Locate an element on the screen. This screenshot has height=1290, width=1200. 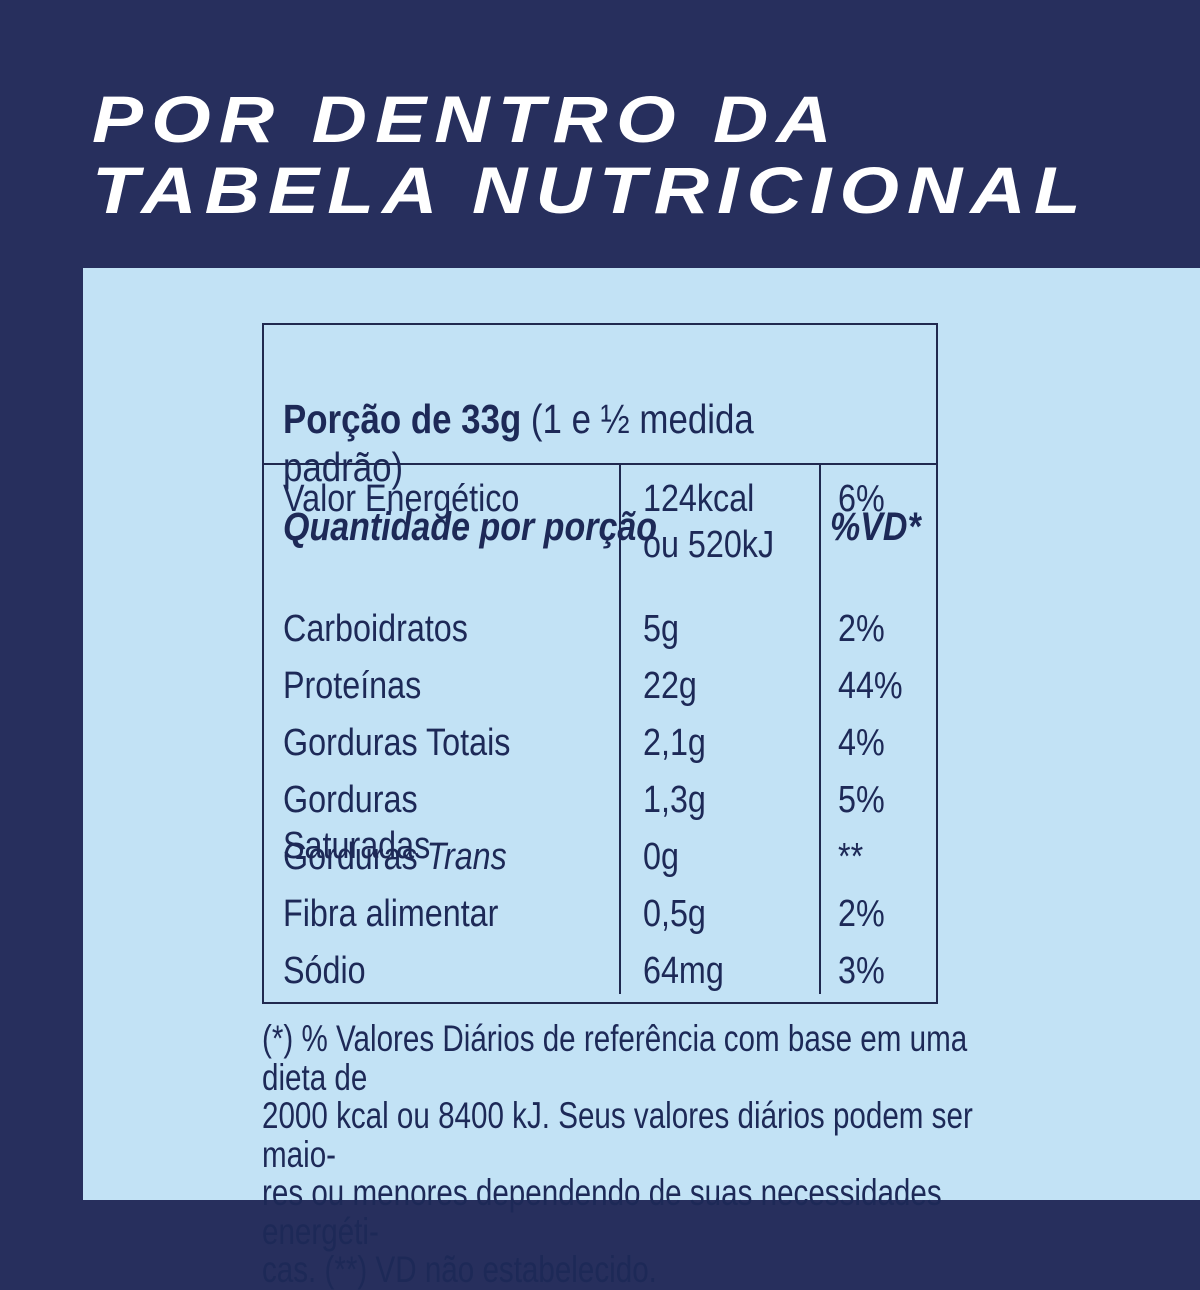
dv-column-header: %VD* is located at coordinates (875, 527).